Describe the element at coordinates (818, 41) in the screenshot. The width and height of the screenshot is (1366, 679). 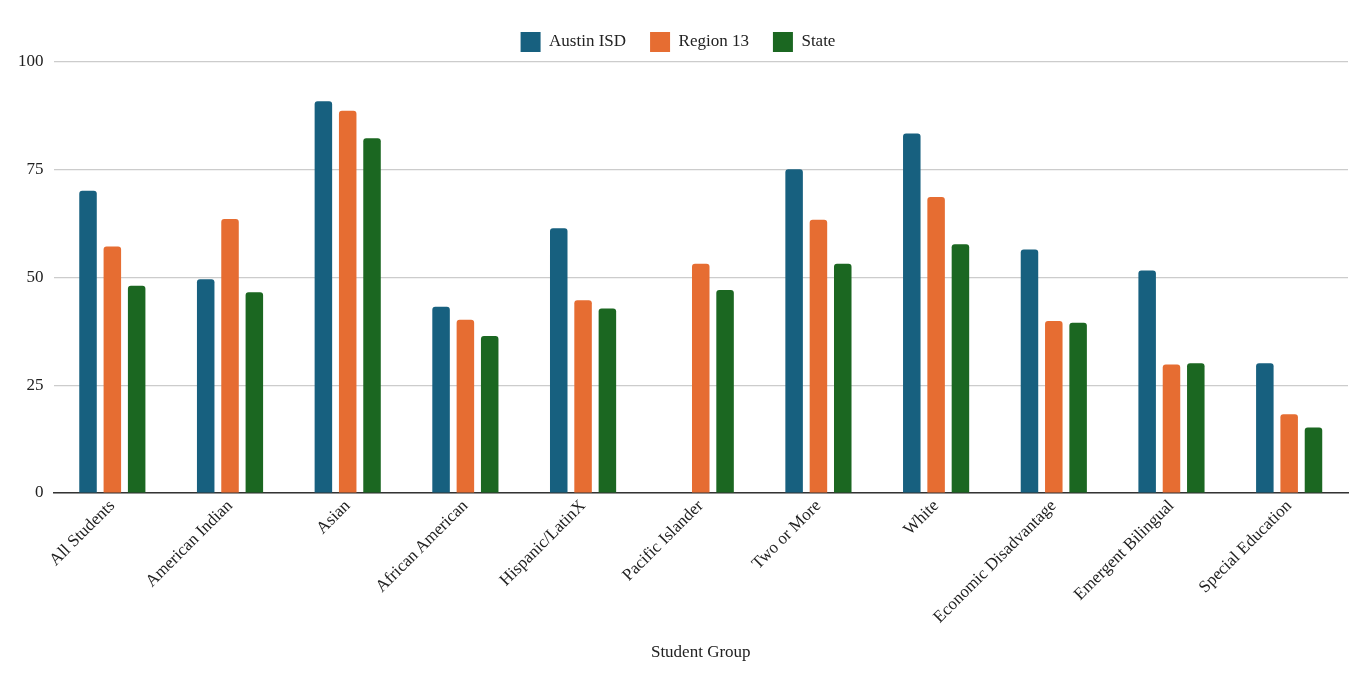
I see `legend-label: State` at that location.